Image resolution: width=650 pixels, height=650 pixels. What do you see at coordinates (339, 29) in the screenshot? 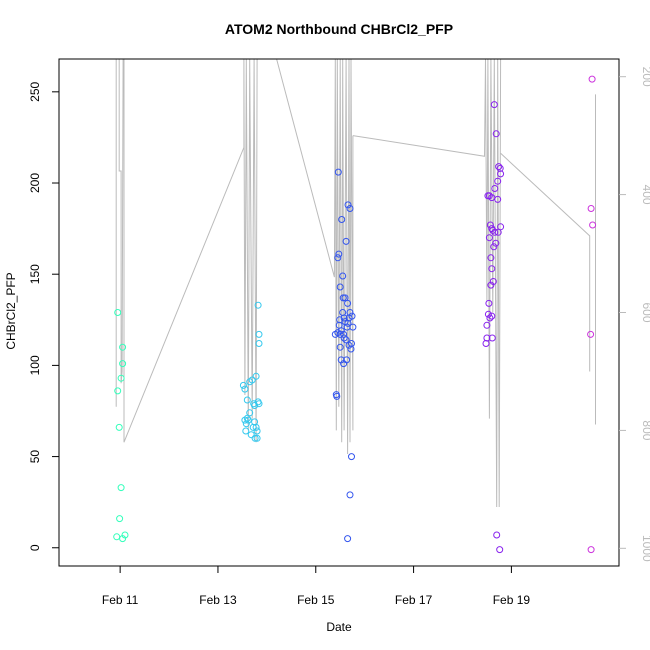
I see `chart-title: ATOM2 Northbound CHBrCl2_PFP` at bounding box center [339, 29].